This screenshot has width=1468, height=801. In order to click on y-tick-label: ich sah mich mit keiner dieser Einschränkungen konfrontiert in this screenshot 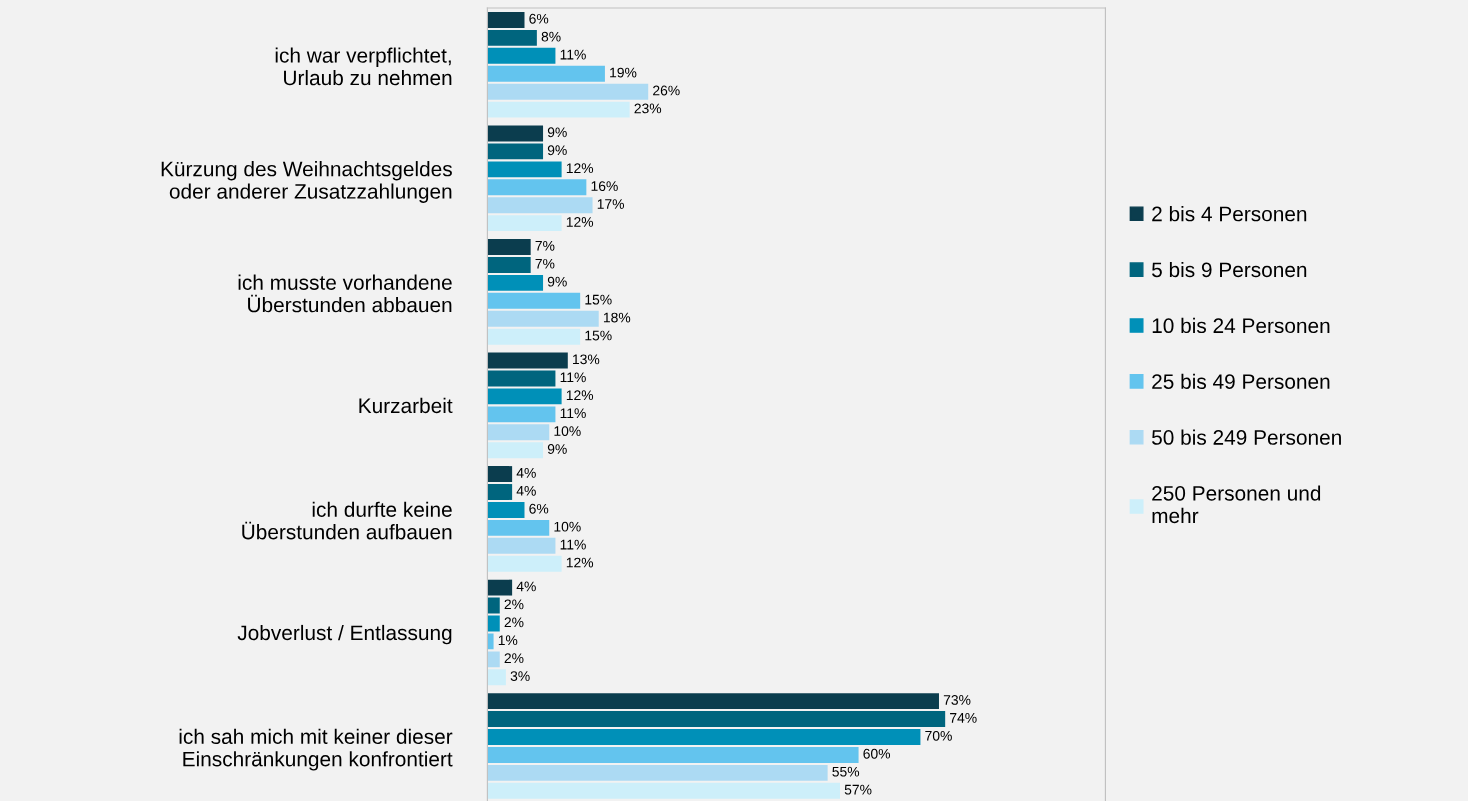, I will do `click(316, 749)`.